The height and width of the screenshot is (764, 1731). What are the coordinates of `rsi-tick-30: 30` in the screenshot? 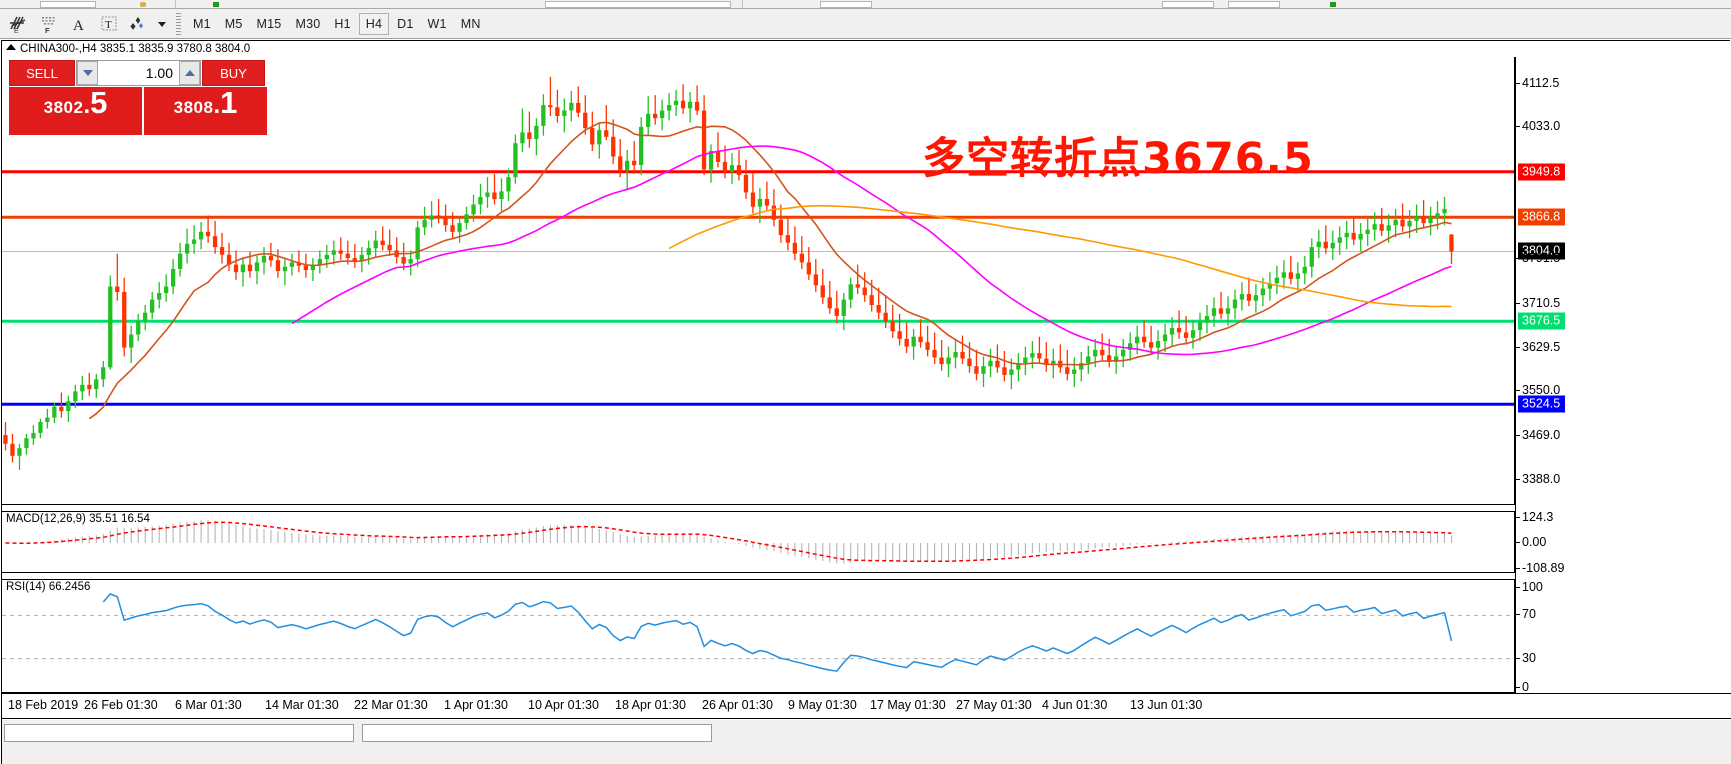 It's located at (1526, 657).